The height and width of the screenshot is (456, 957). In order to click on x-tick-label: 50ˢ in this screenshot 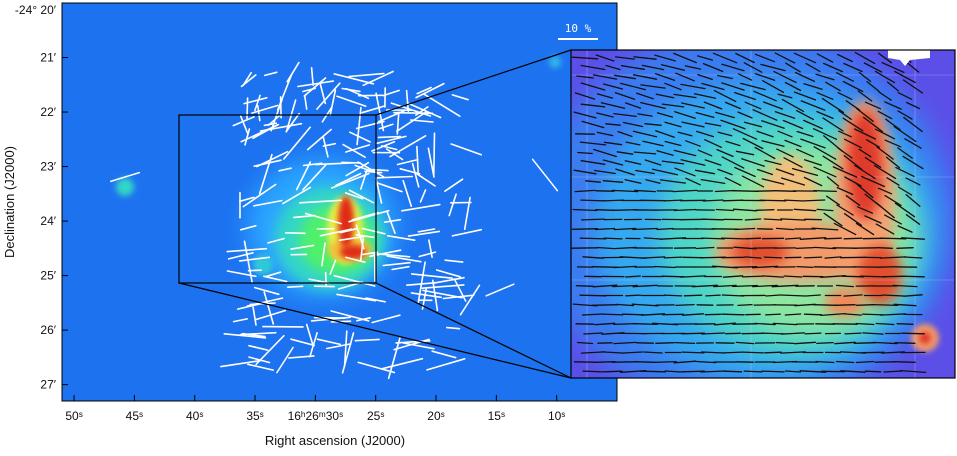, I will do `click(73, 416)`.